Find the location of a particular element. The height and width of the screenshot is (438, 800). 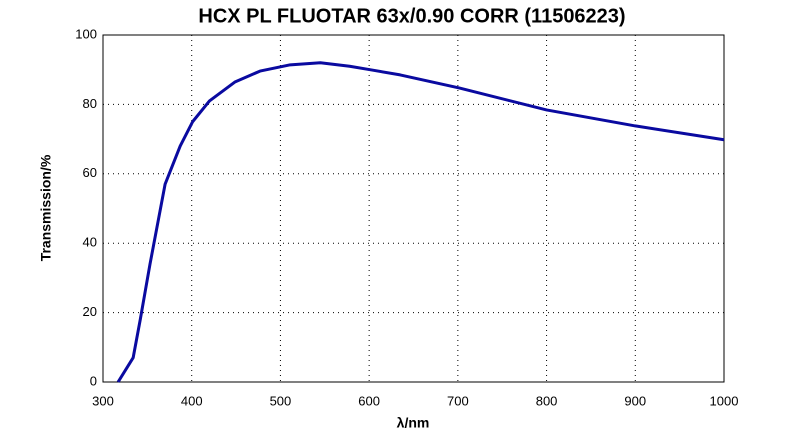

y-tick-label: 100 is located at coordinates (86, 33).